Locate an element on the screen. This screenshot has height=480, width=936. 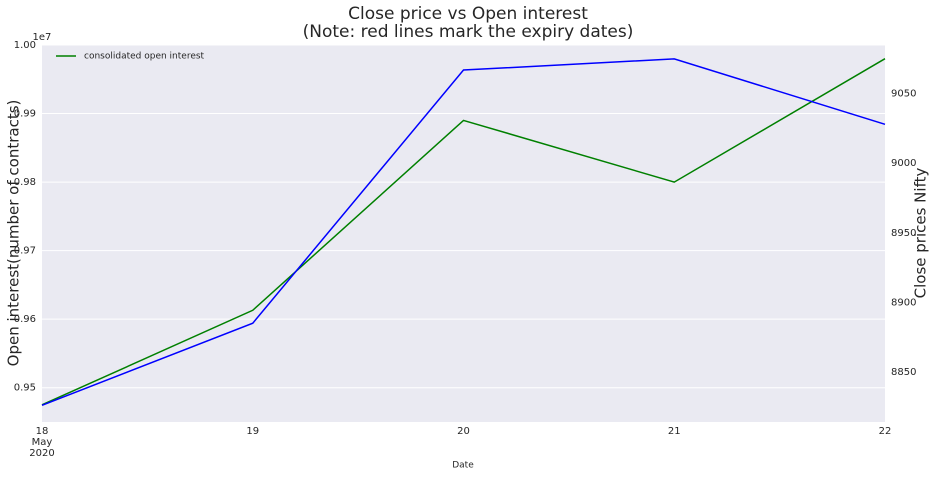
x-tick-label: 18 is located at coordinates (42, 431).